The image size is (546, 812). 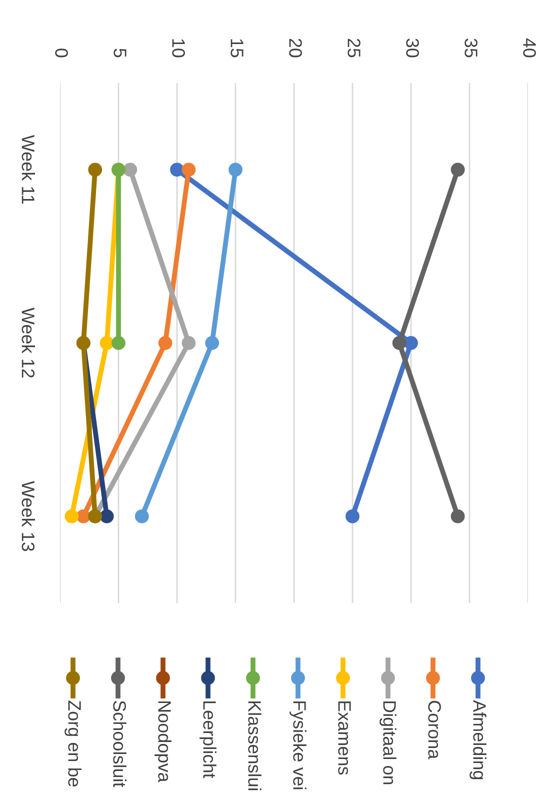 I want to click on x-tick-label: 40, so click(x=529, y=48).